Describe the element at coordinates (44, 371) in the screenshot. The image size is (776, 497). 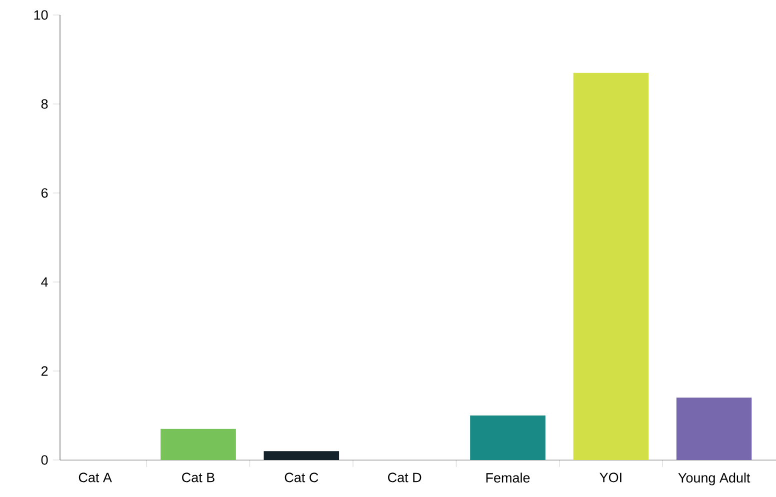
I see `y-tick-label: 2` at that location.